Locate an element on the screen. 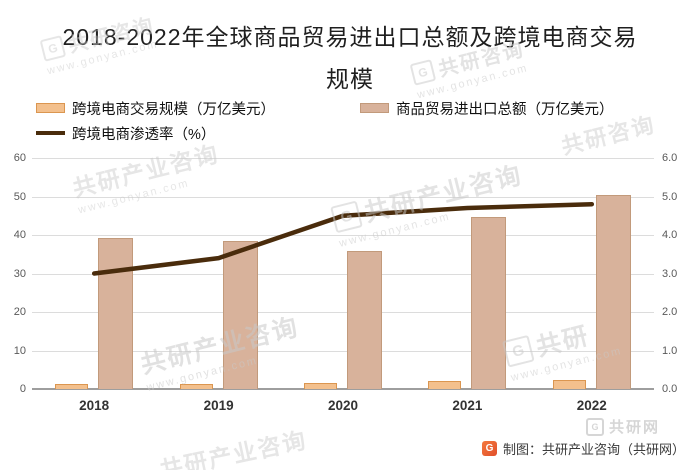  y-axis-label-left: 0 is located at coordinates (22, 389).